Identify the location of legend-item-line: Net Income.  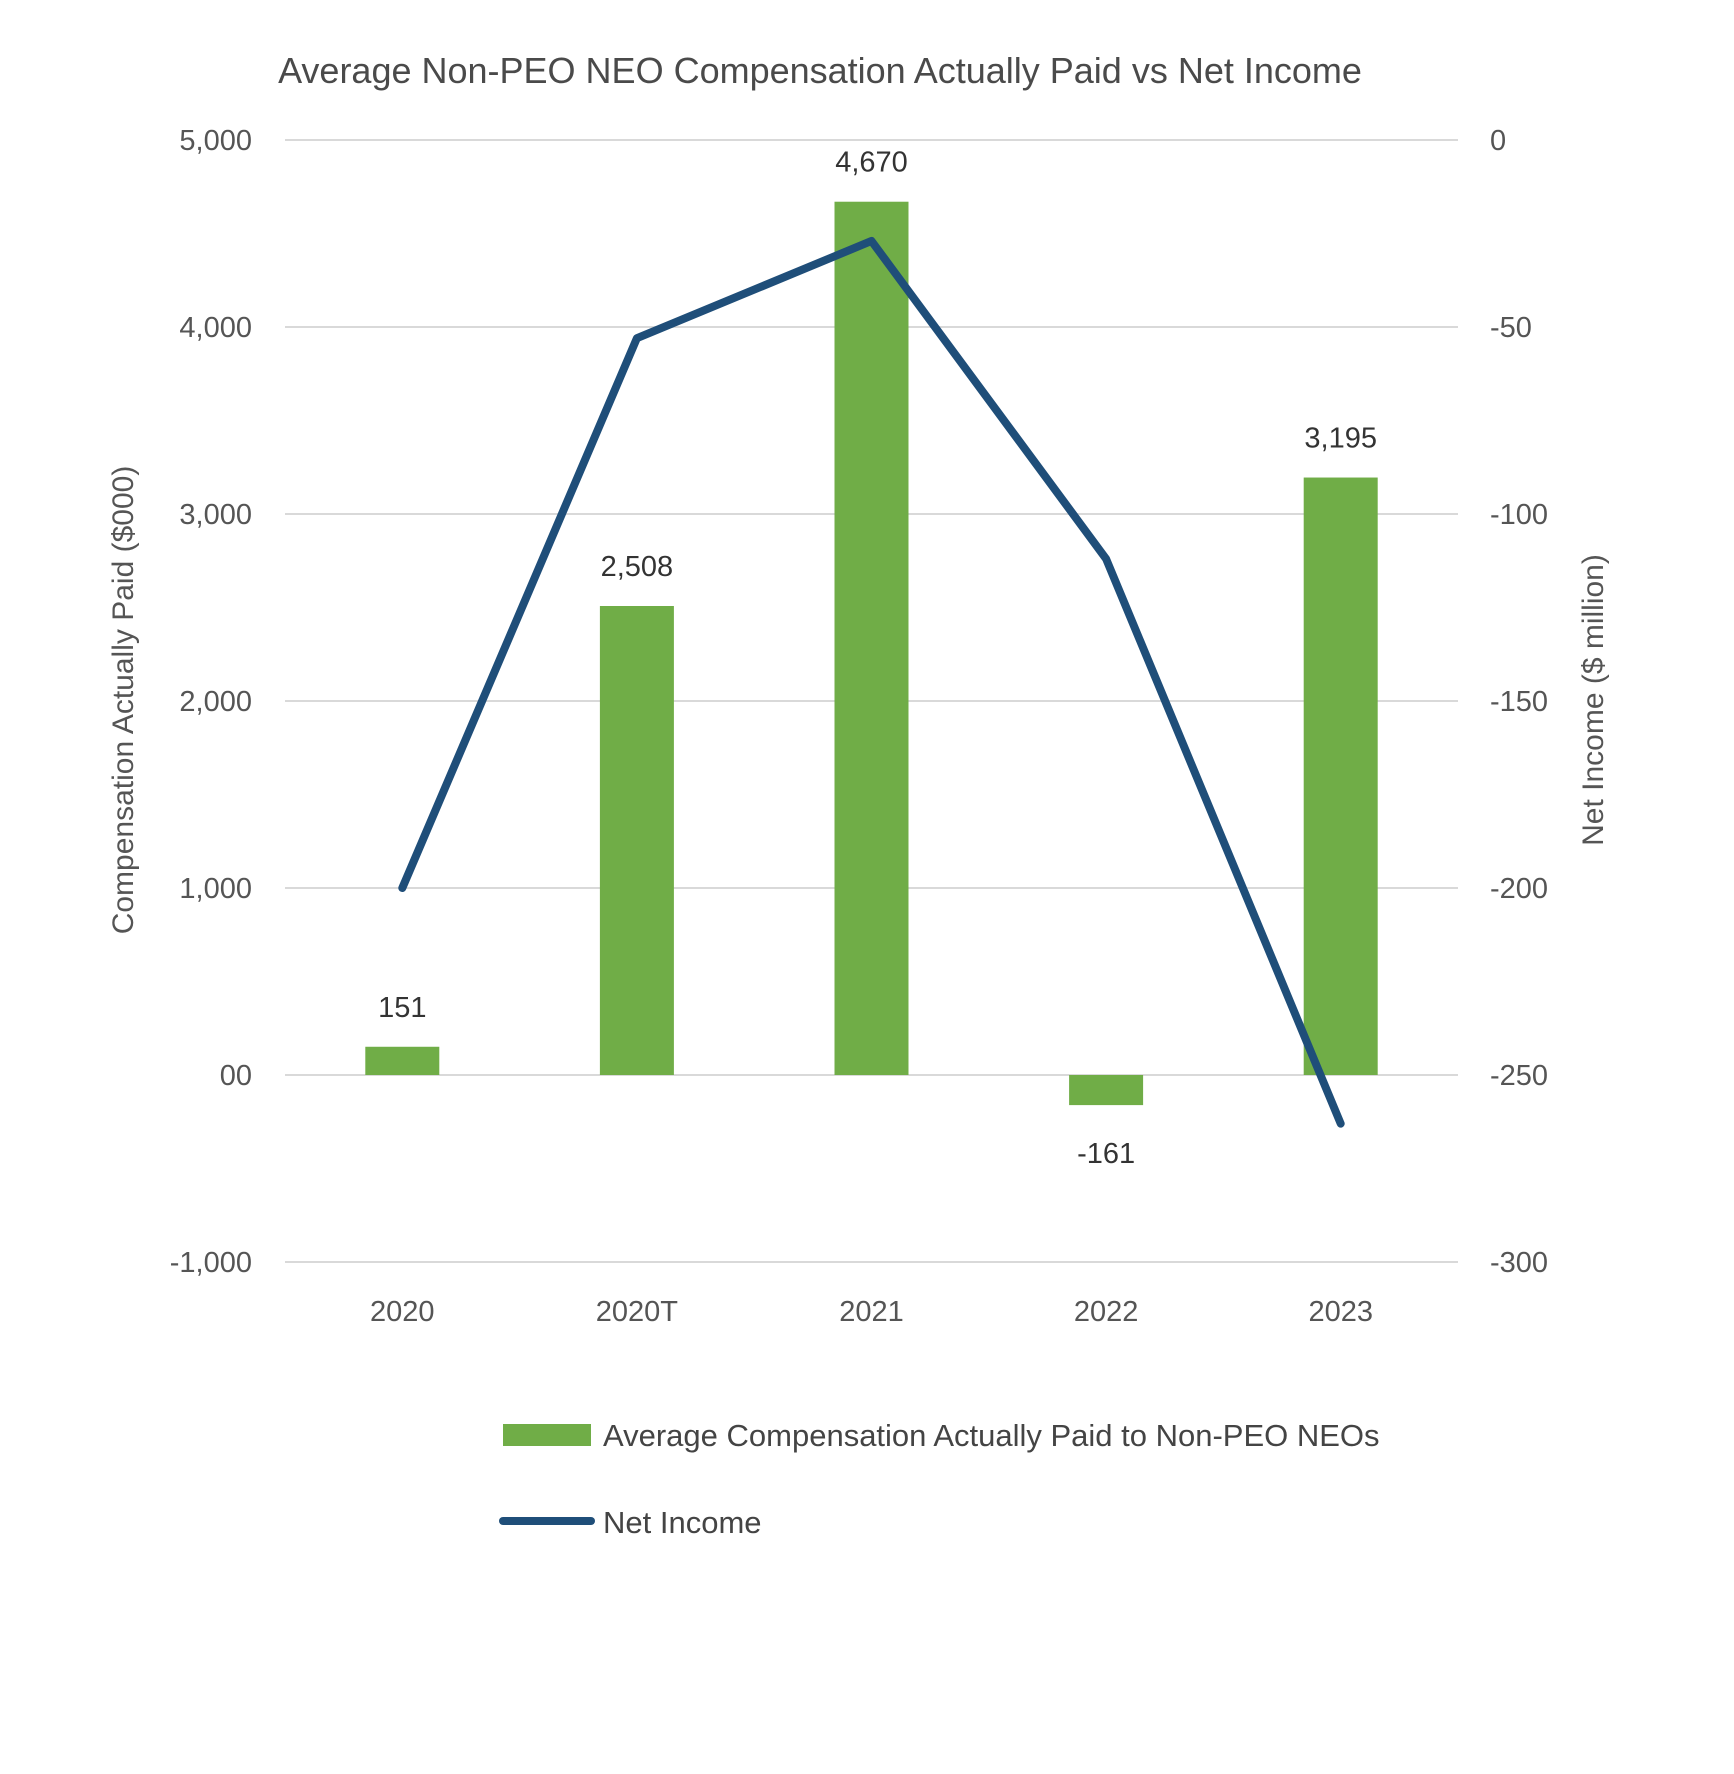
(630, 1522).